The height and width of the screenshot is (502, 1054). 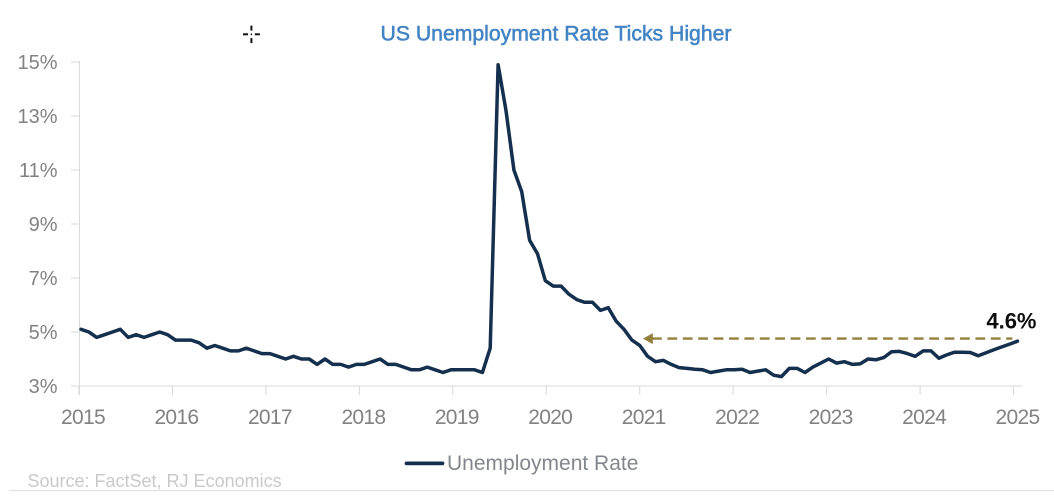 I want to click on svg-text: 2023, so click(x=831, y=417).